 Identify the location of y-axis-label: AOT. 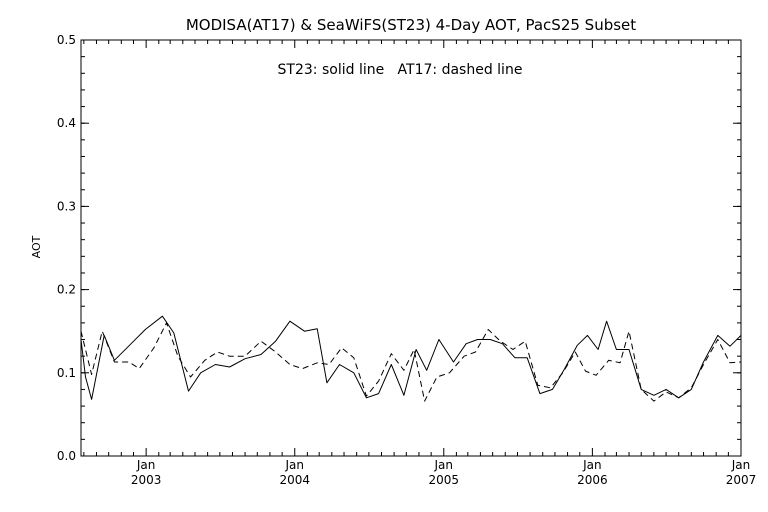
(36, 246).